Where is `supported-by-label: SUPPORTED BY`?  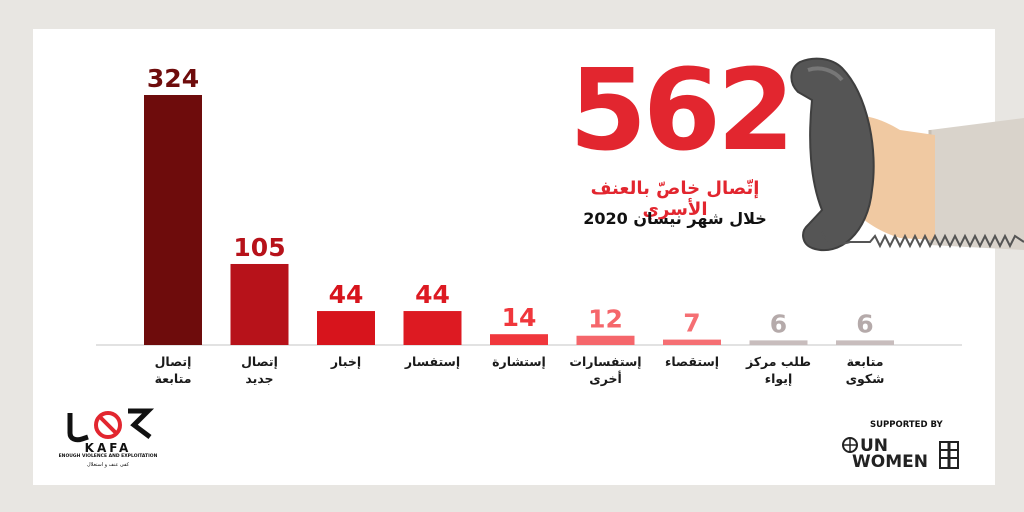 supported-by-label: SUPPORTED BY is located at coordinates (906, 425).